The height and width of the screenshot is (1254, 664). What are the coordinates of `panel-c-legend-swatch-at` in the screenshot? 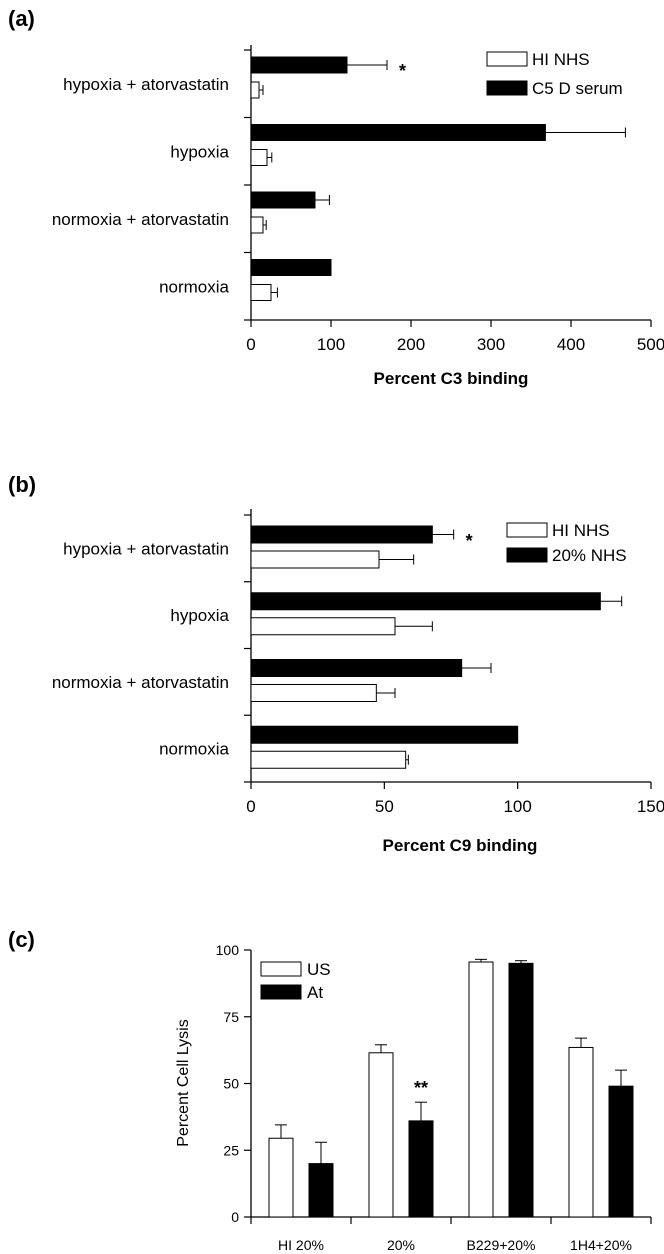 It's located at (281, 992).